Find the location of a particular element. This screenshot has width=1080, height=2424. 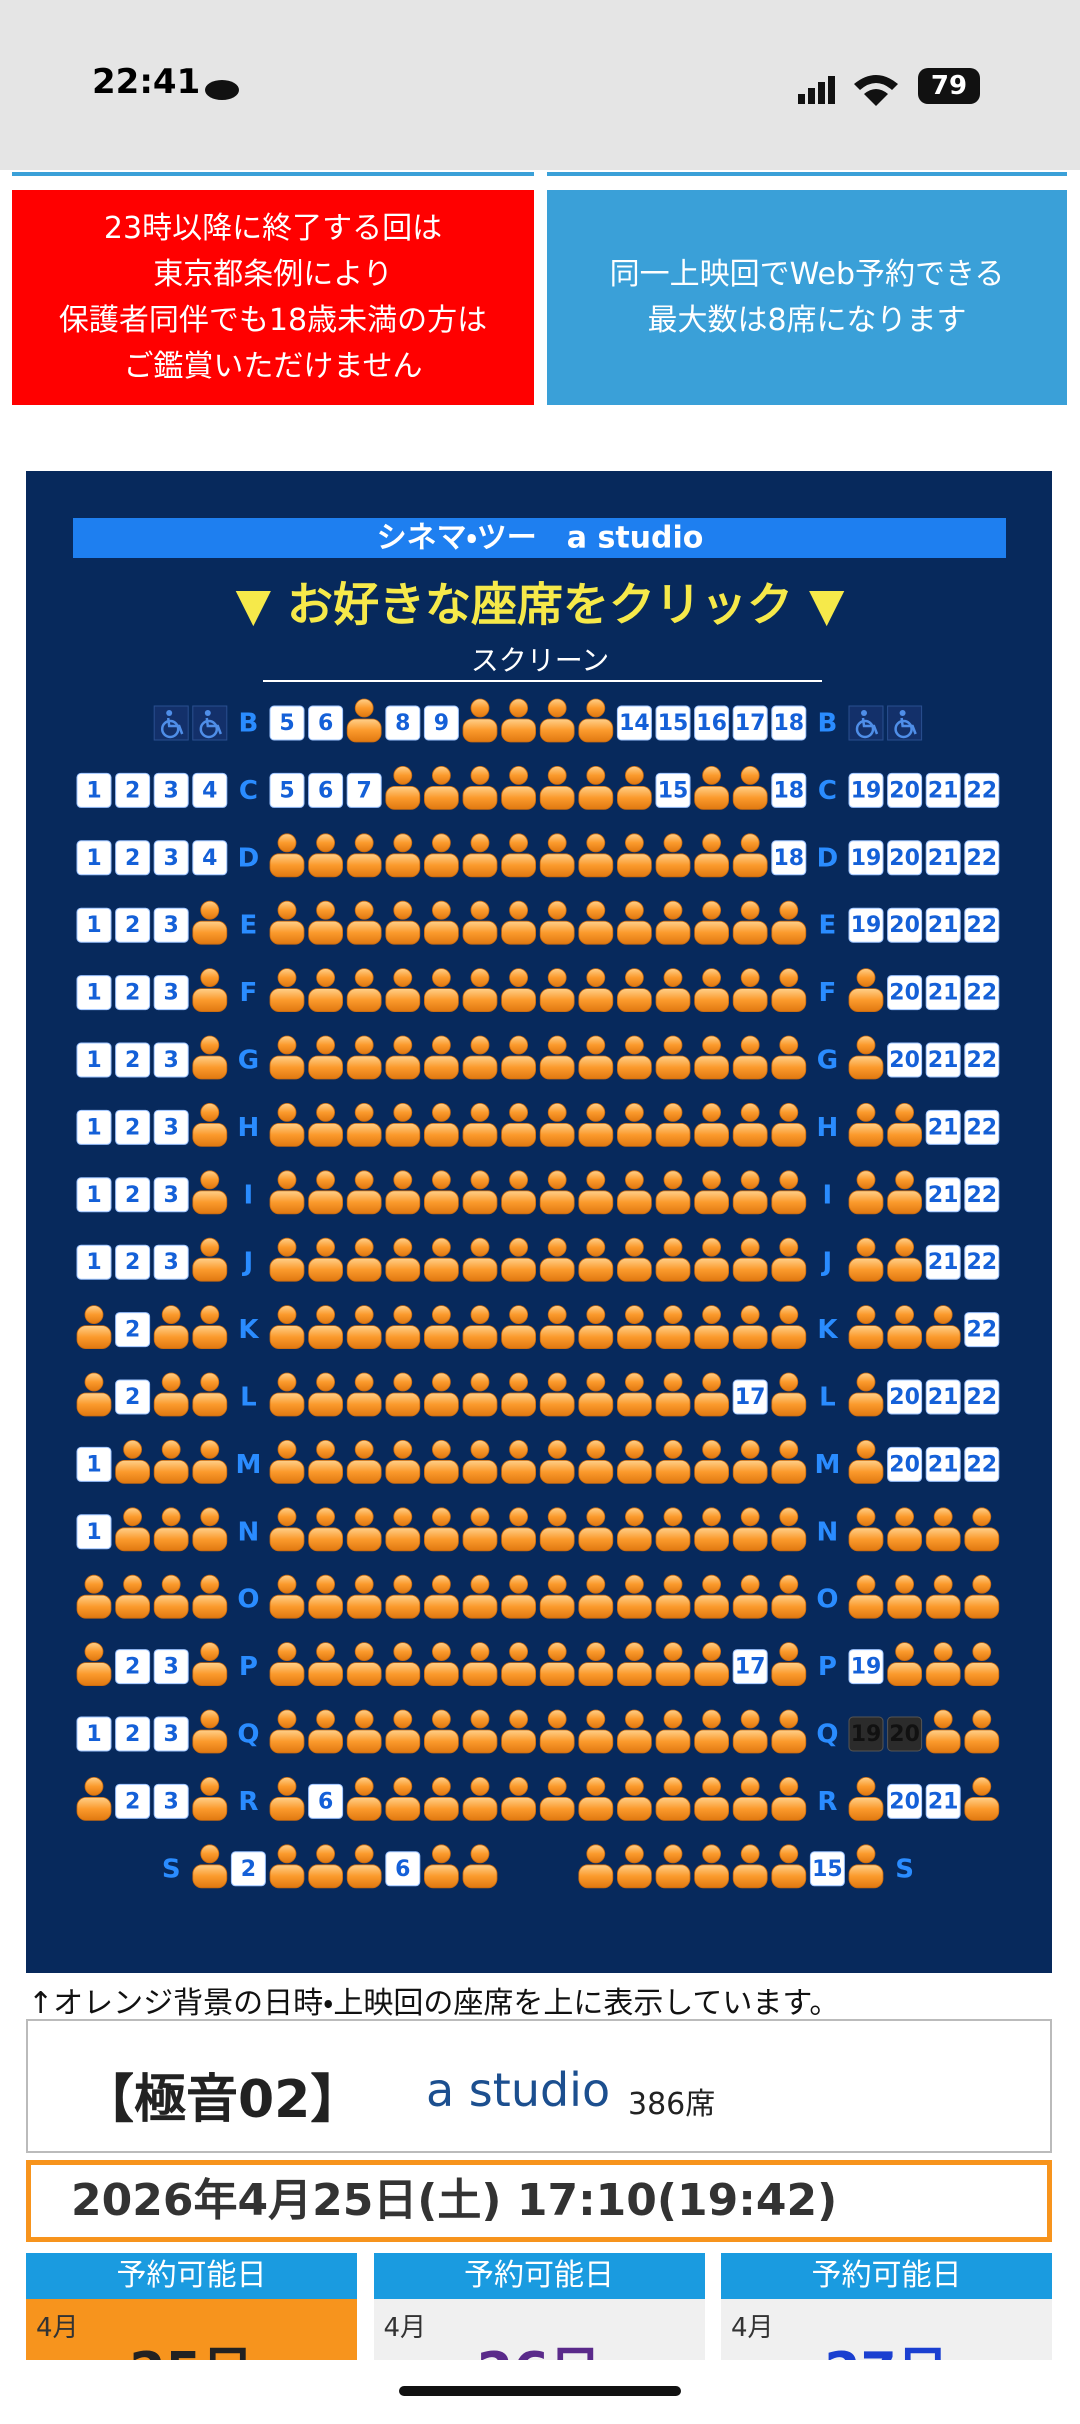

date-tab: 予約可能日4月26日 is located at coordinates (539, 2306).